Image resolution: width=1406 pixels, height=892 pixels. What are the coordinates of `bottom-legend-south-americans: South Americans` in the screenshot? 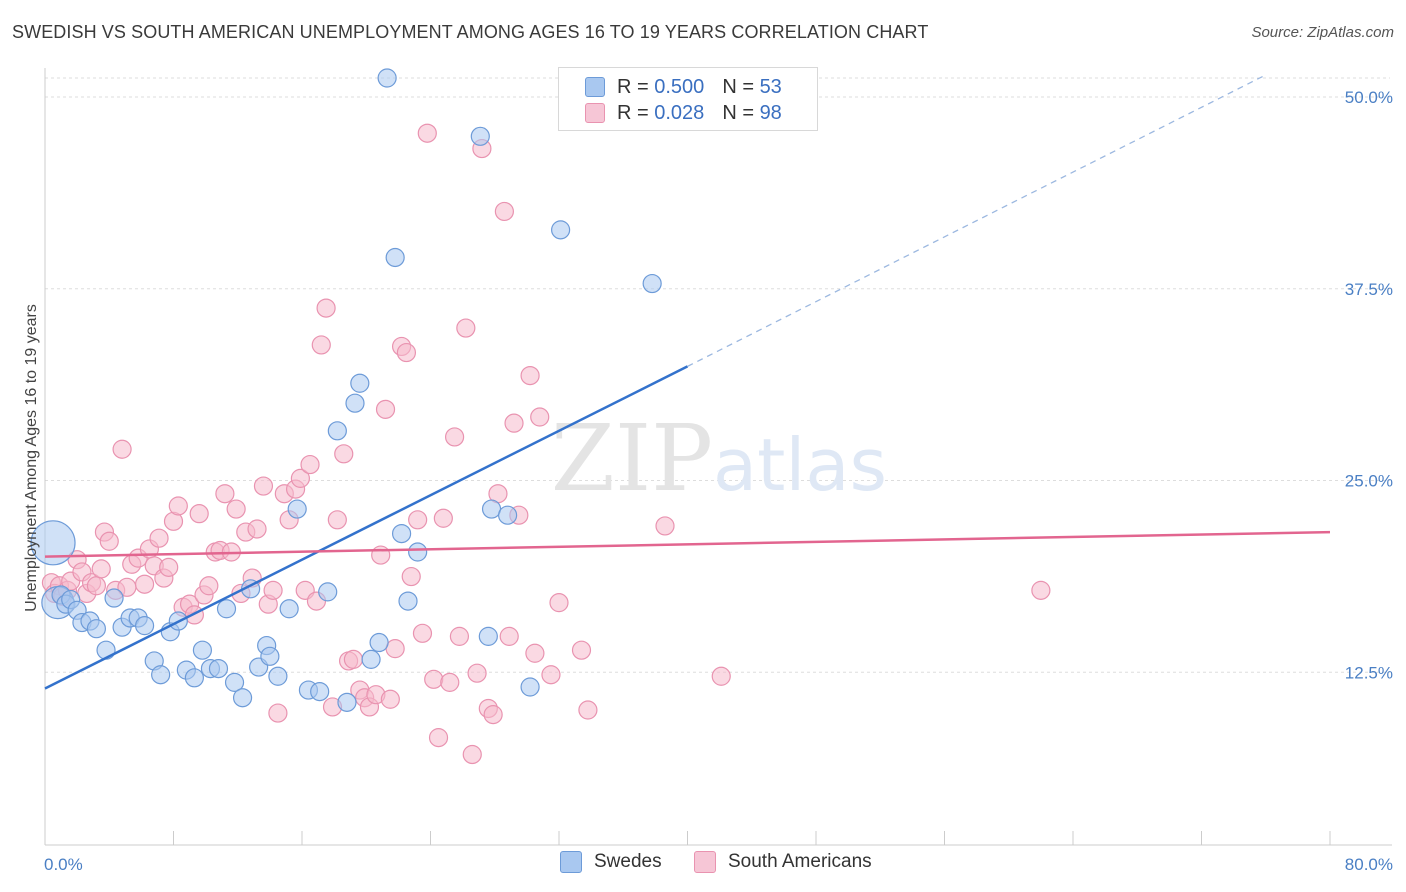 It's located at (783, 862).